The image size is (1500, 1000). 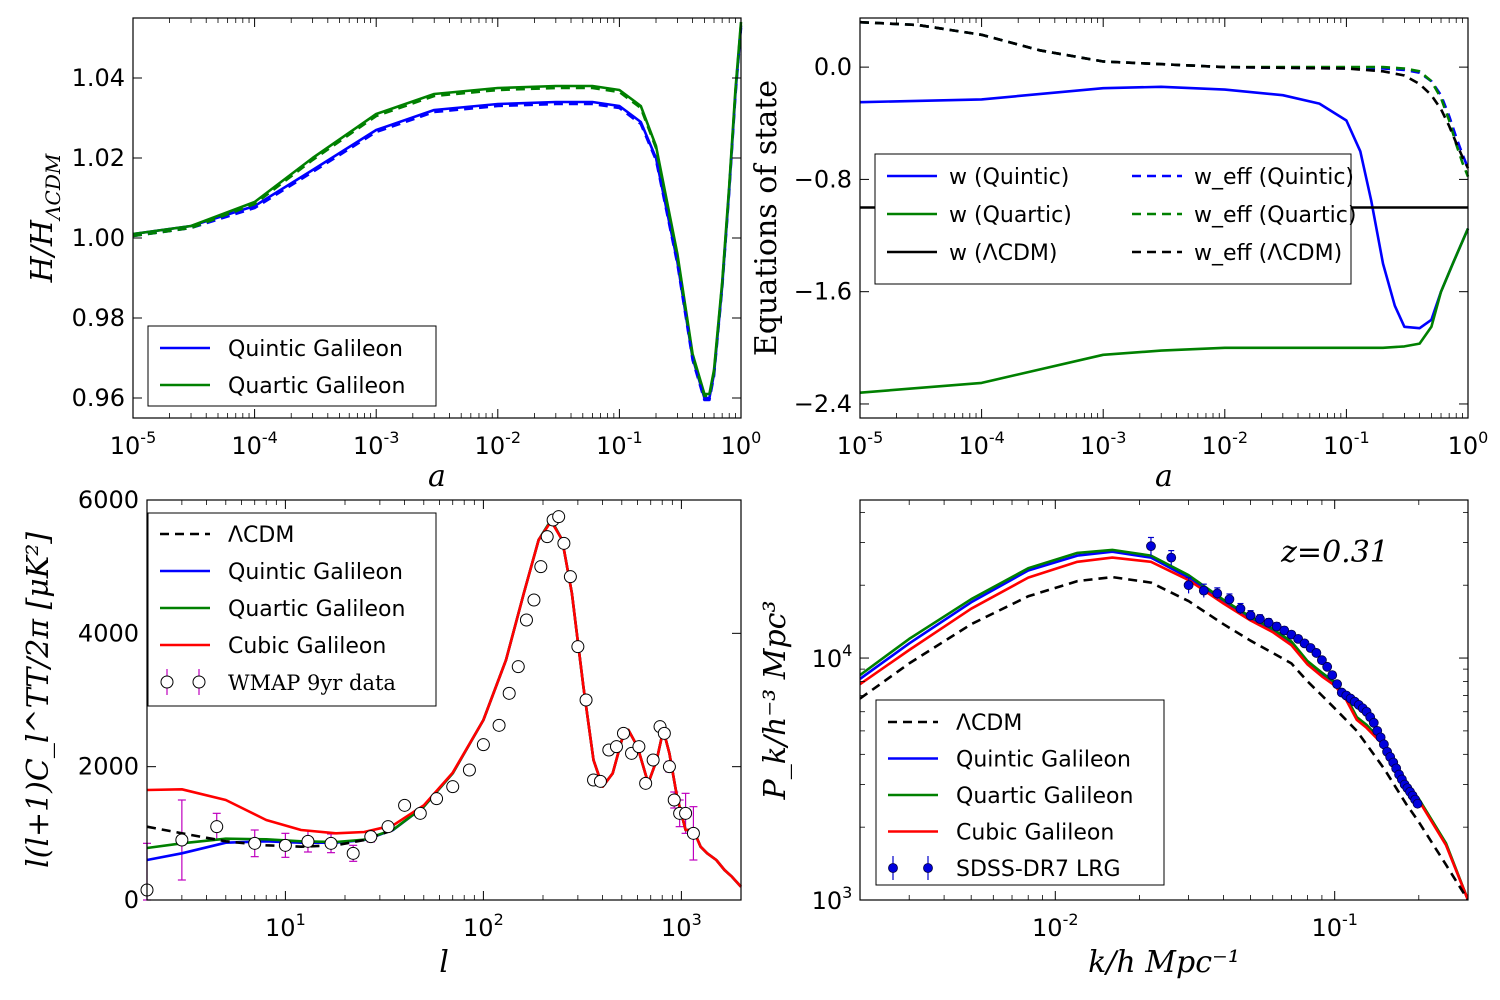 I want to click on legend: Quintic Galileon Quartic Galileon, so click(x=292, y=366).